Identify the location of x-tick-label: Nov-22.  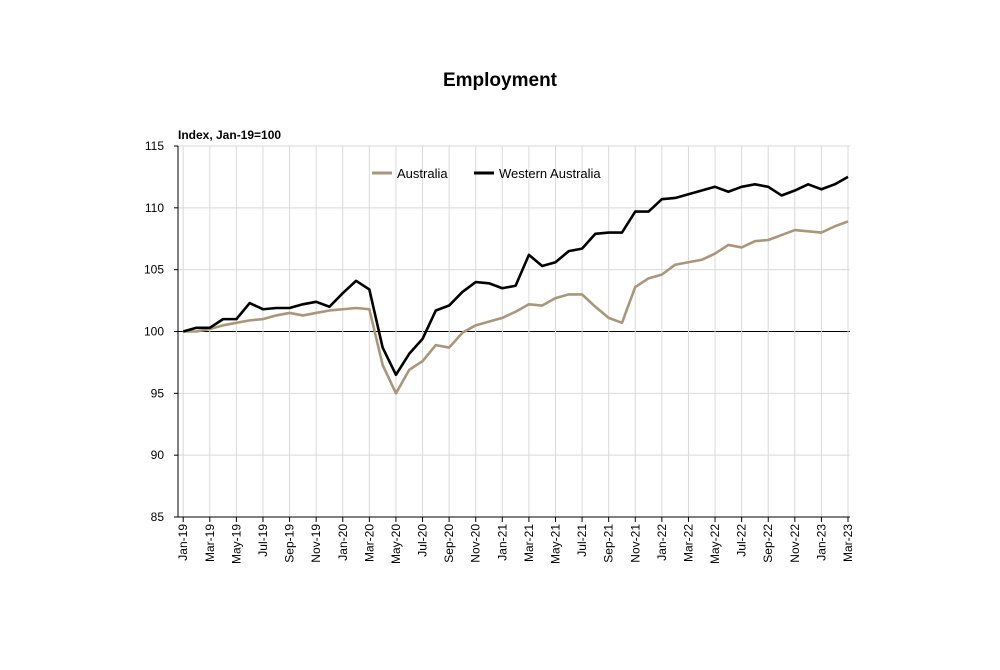
(795, 543).